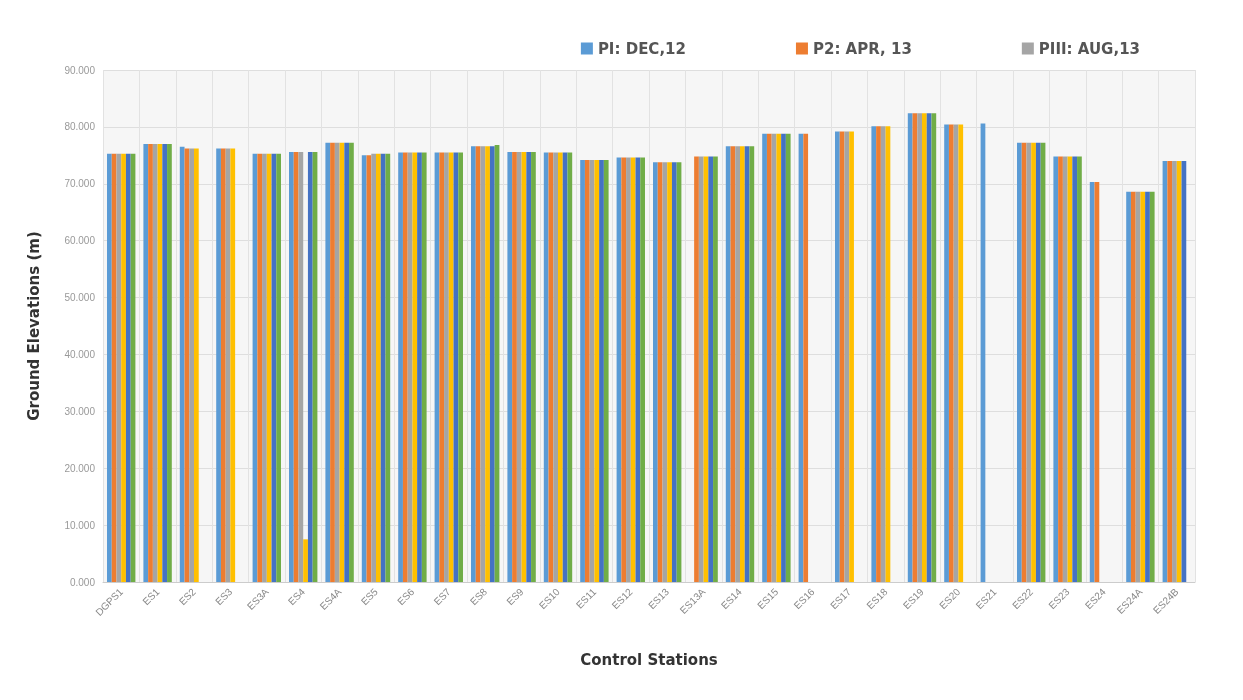 The image size is (1243, 700). What do you see at coordinates (1089, 48) in the screenshot?
I see `legend-label: PIII: AUG,13` at bounding box center [1089, 48].